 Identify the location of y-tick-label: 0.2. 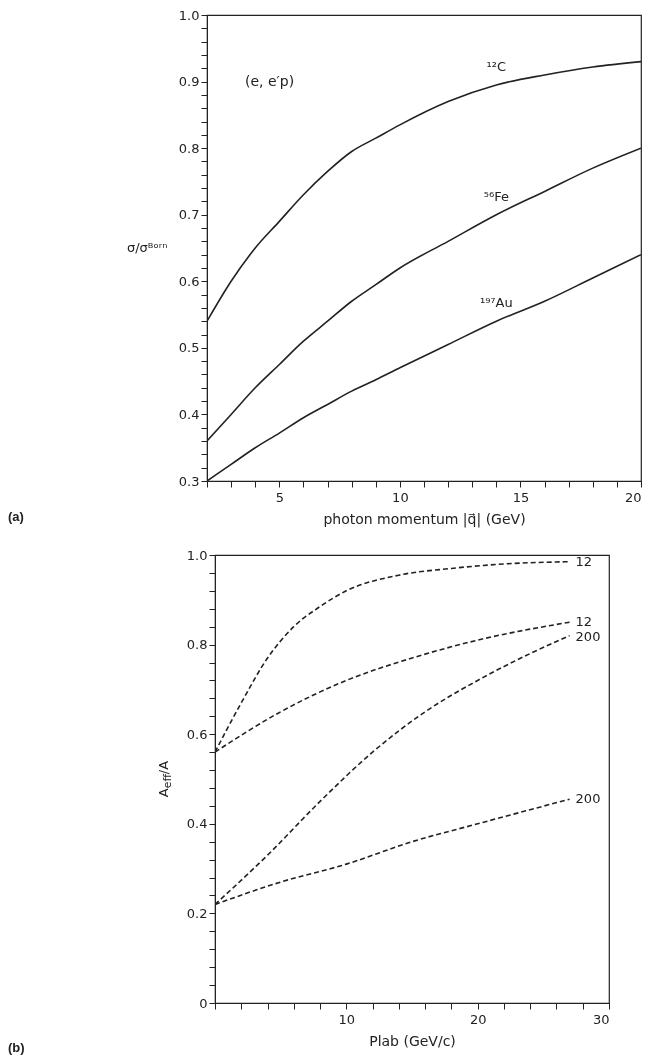
(197, 913).